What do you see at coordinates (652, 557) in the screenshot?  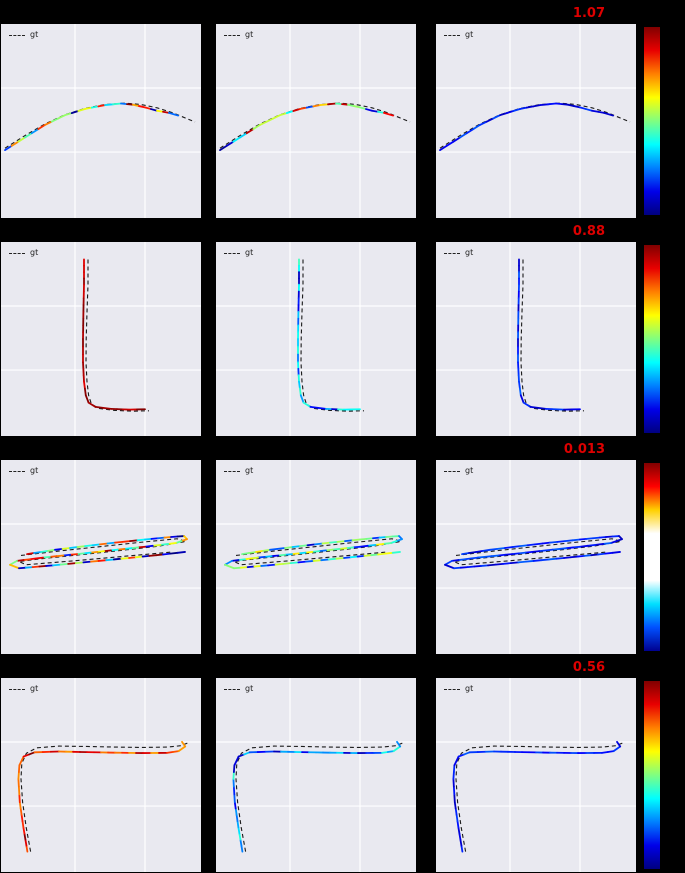 I see `colorbar-r2` at bounding box center [652, 557].